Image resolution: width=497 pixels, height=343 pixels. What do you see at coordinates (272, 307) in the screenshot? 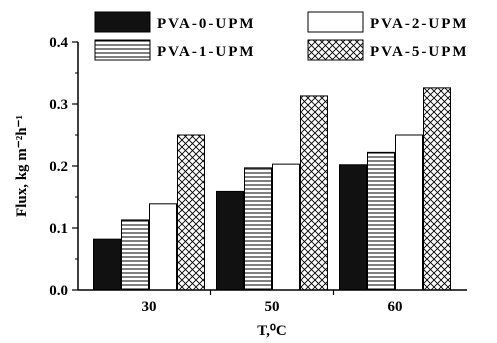
I see `x-tick-label: 50` at bounding box center [272, 307].